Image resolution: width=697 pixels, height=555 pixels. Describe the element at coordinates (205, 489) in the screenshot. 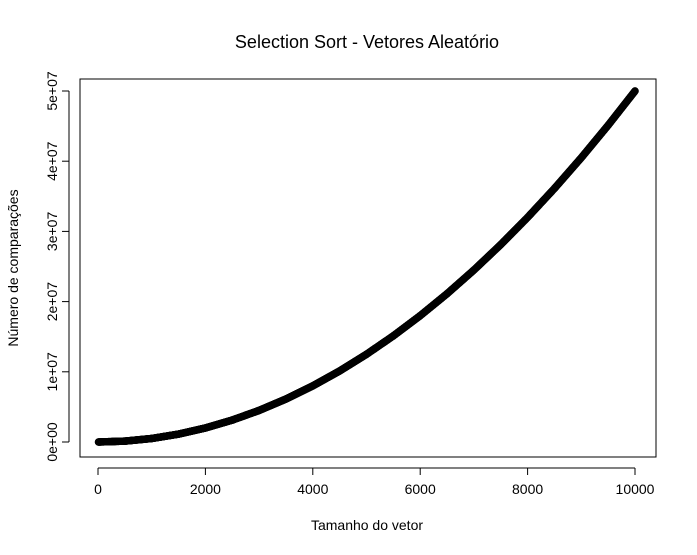

I see `x-tick-label: 2000` at that location.